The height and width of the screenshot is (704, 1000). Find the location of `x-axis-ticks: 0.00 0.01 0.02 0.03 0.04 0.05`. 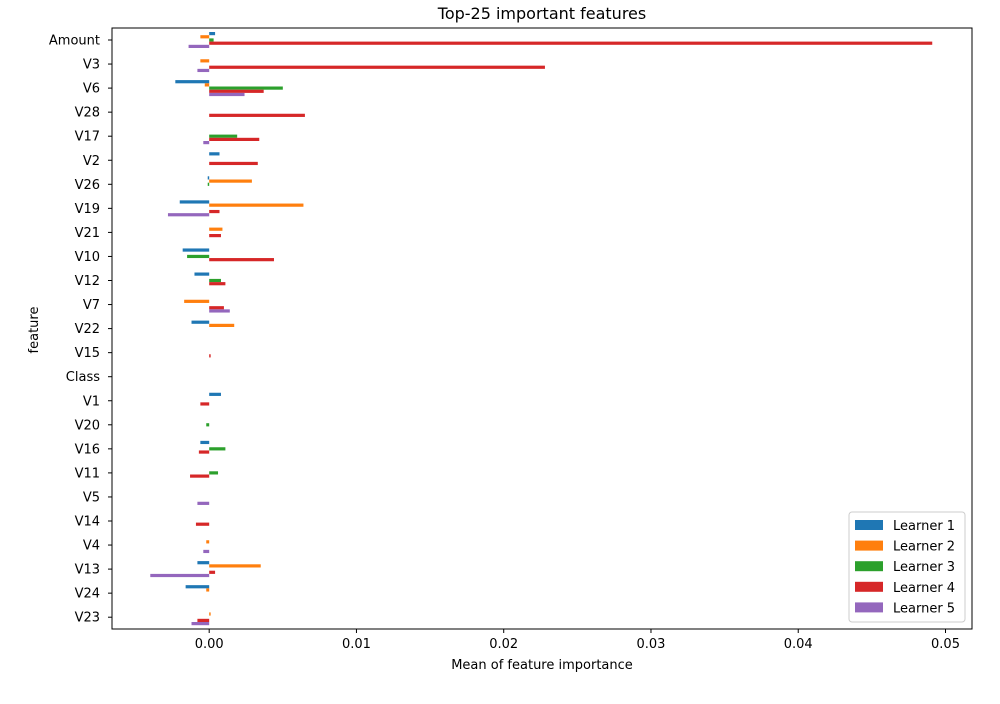

x-axis-ticks: 0.00 0.01 0.02 0.03 0.04 0.05 is located at coordinates (577, 640).